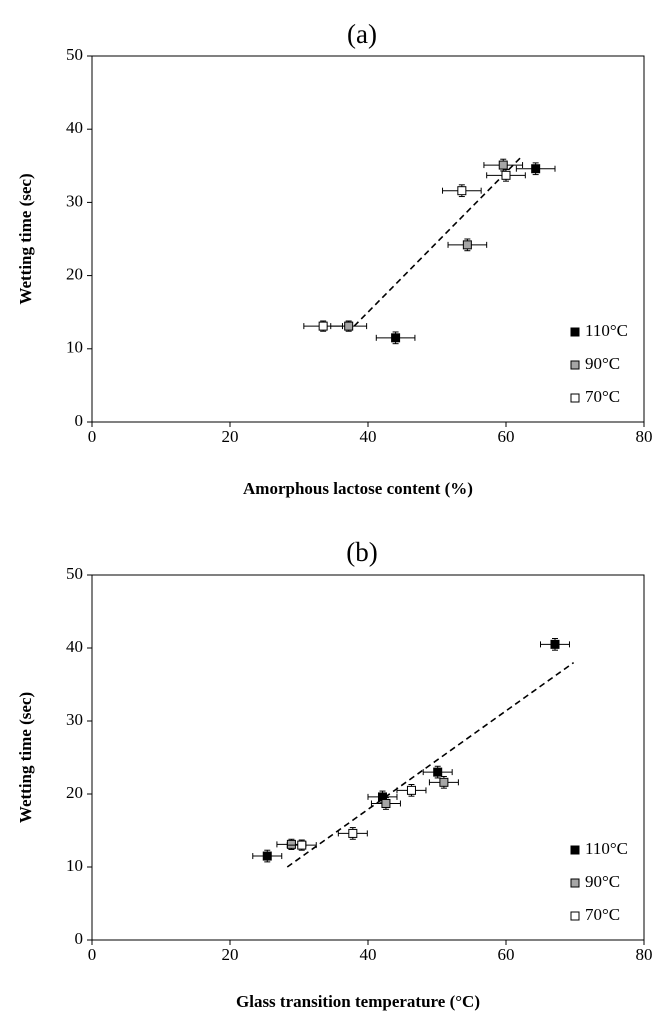 The image size is (656, 1013). Describe the element at coordinates (362, 34) in the screenshot. I see `panel-label: (a)` at that location.